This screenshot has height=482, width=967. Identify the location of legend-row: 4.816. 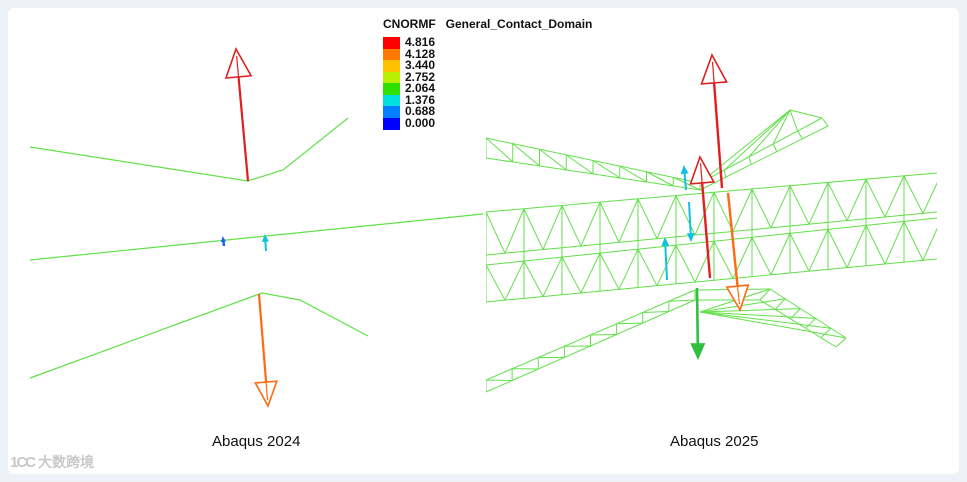
(428, 42).